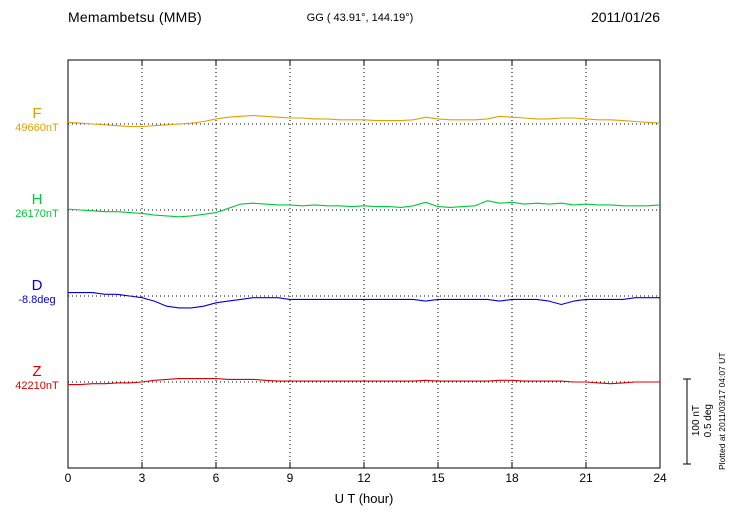 The height and width of the screenshot is (520, 730). Describe the element at coordinates (37, 386) in the screenshot. I see `channel-z-baseline-value: 42210nT` at that location.